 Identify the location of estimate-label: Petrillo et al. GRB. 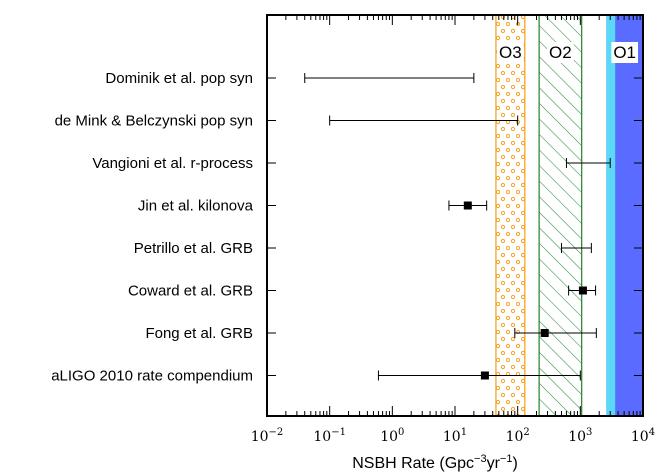
(193, 248).